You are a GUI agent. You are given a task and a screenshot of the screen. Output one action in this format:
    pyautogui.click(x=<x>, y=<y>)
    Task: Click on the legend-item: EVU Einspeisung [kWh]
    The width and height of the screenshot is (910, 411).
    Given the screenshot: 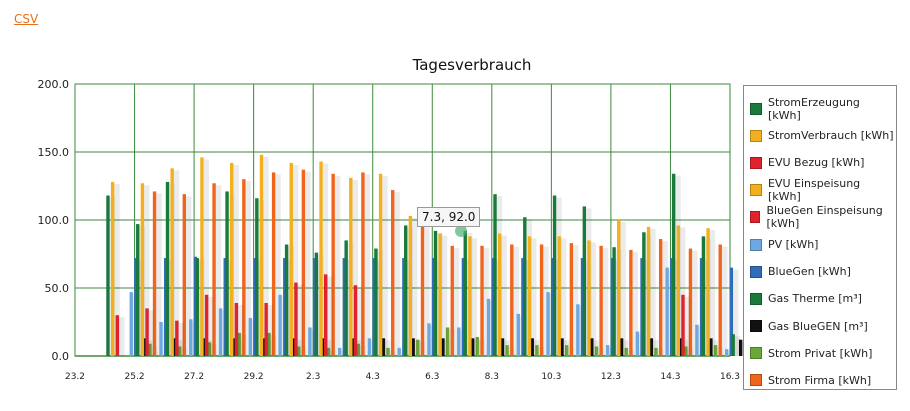 What is the action you would take?
    pyautogui.click(x=820, y=190)
    